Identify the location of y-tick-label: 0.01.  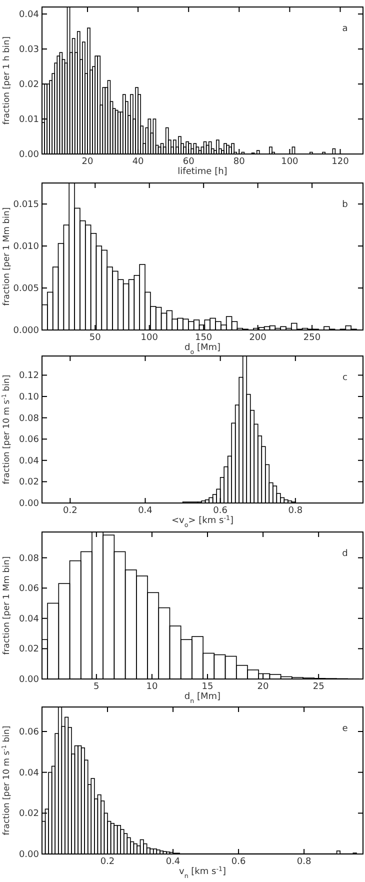
(28, 120).